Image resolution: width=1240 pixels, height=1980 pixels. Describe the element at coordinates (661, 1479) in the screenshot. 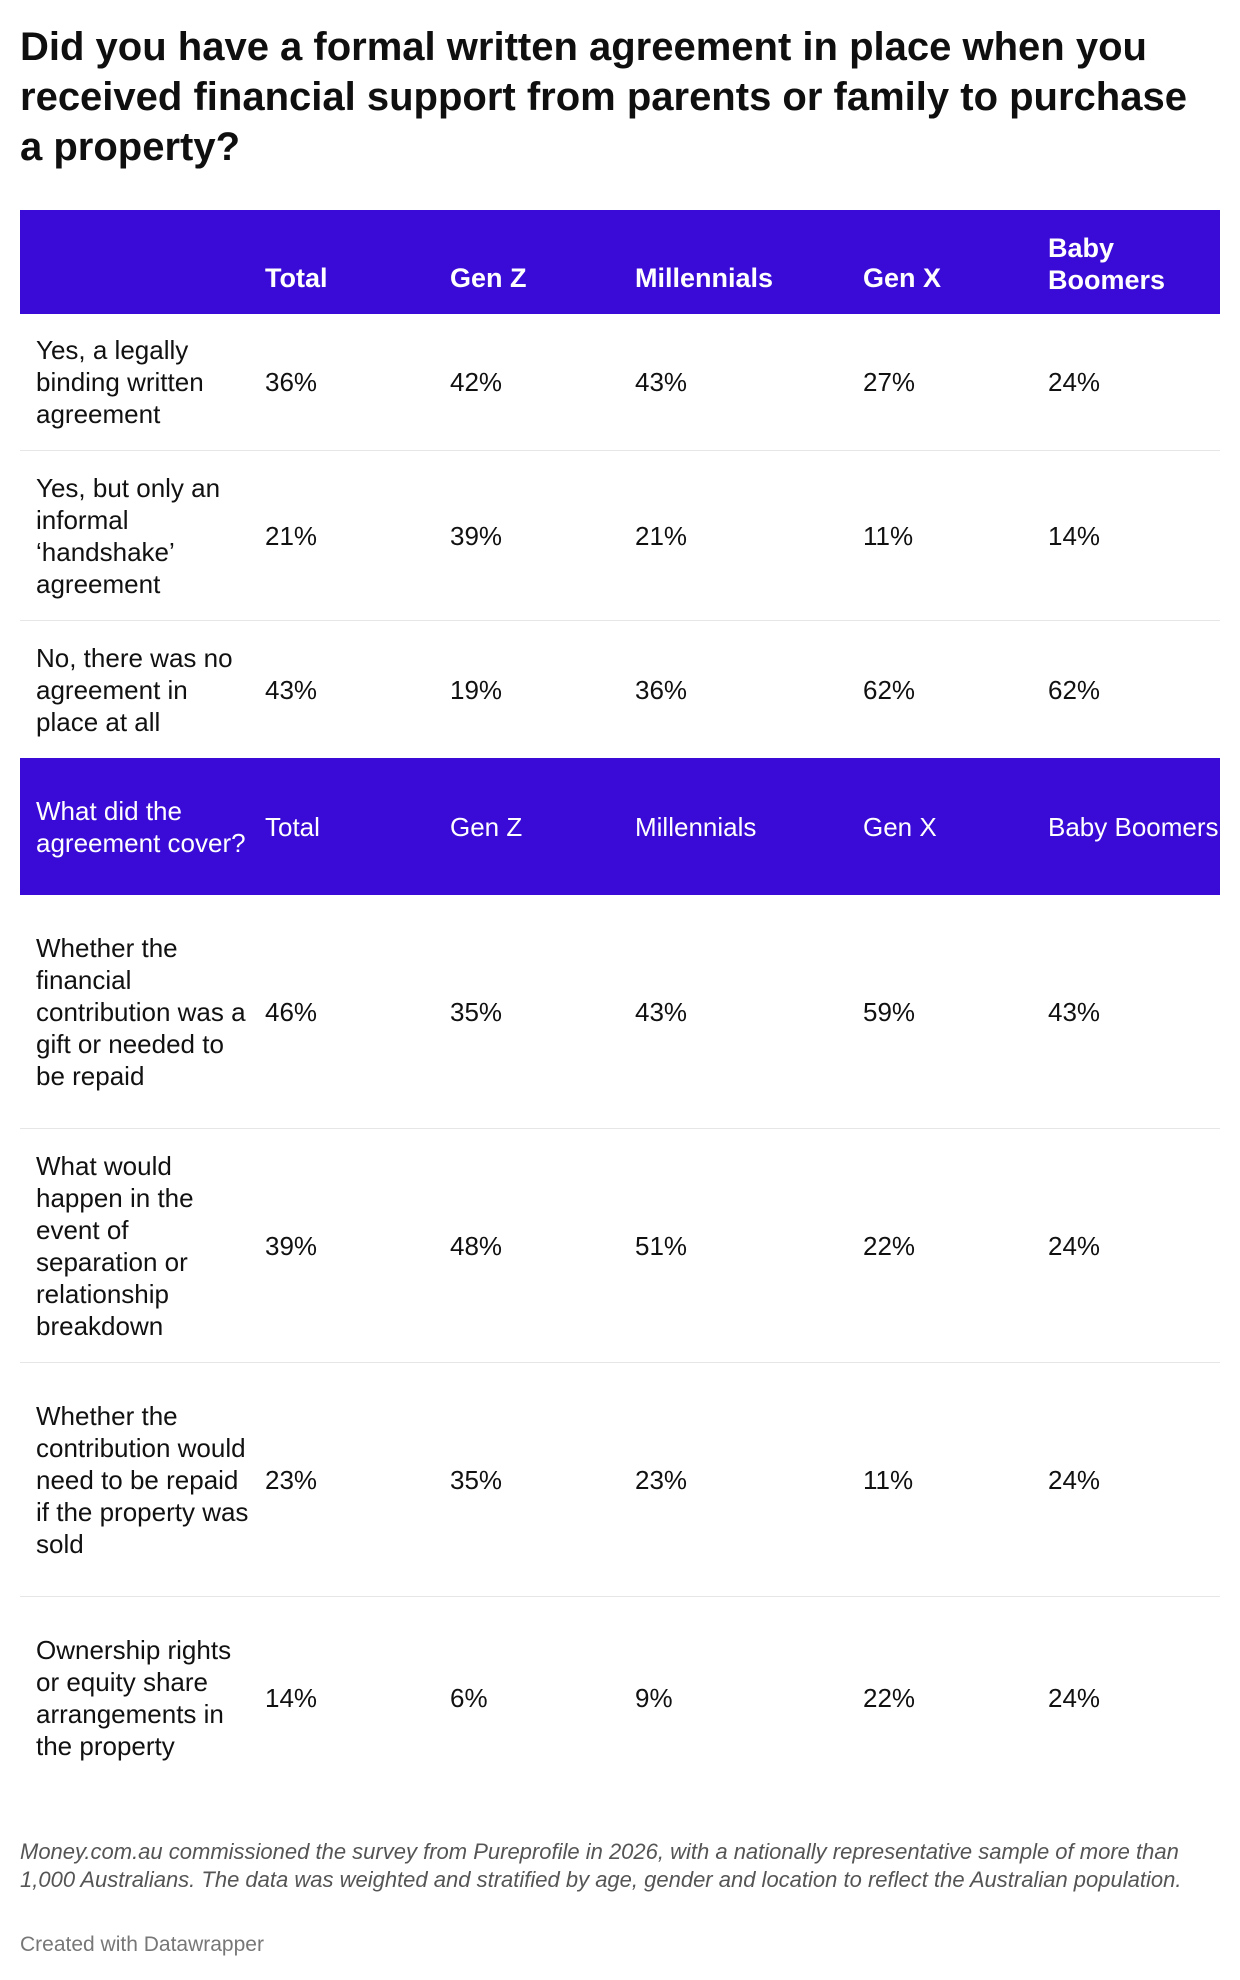

I see `value-cell-millennials: 23%` at that location.